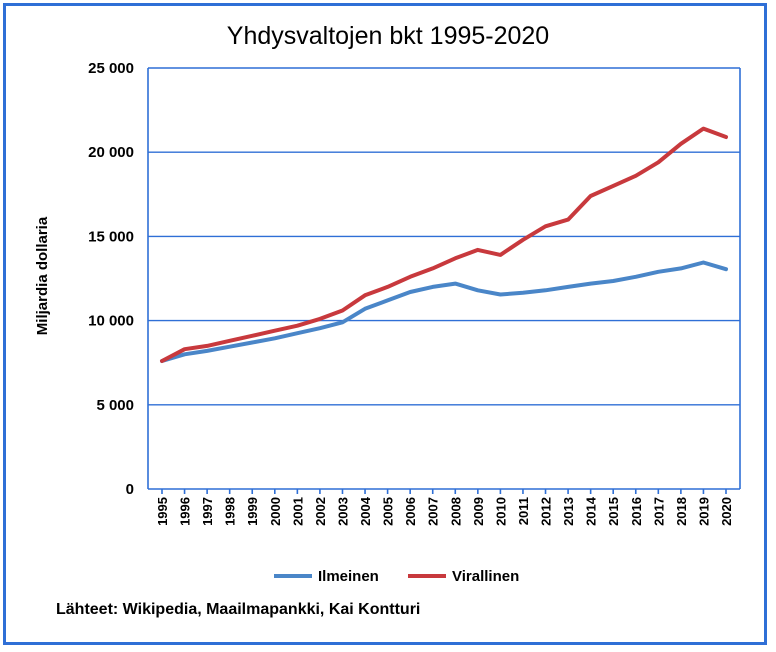  I want to click on x-tick-label: 1996, so click(185, 511).